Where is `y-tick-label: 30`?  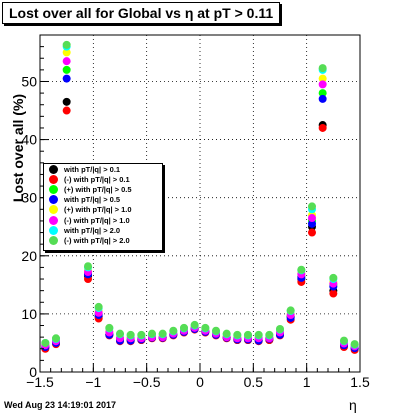 y-tick-label: 30 is located at coordinates (29, 198).